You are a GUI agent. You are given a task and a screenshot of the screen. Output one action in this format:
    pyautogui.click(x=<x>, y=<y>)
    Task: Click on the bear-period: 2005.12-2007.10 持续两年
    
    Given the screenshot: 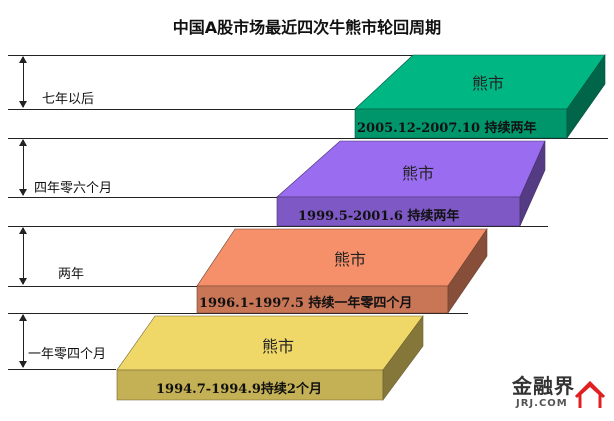 What is the action you would take?
    pyautogui.click(x=447, y=128)
    